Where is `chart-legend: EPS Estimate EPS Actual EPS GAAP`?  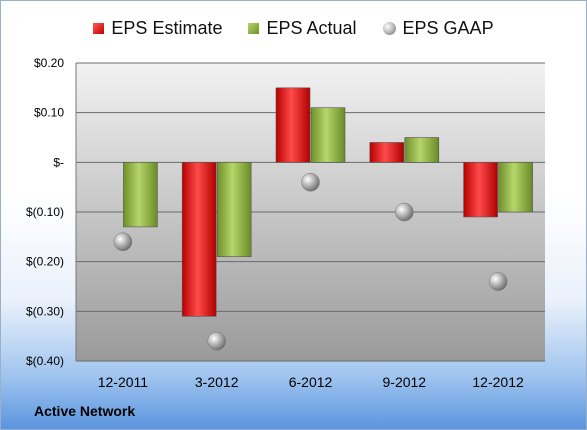 chart-legend: EPS Estimate EPS Actual EPS GAAP is located at coordinates (293, 28).